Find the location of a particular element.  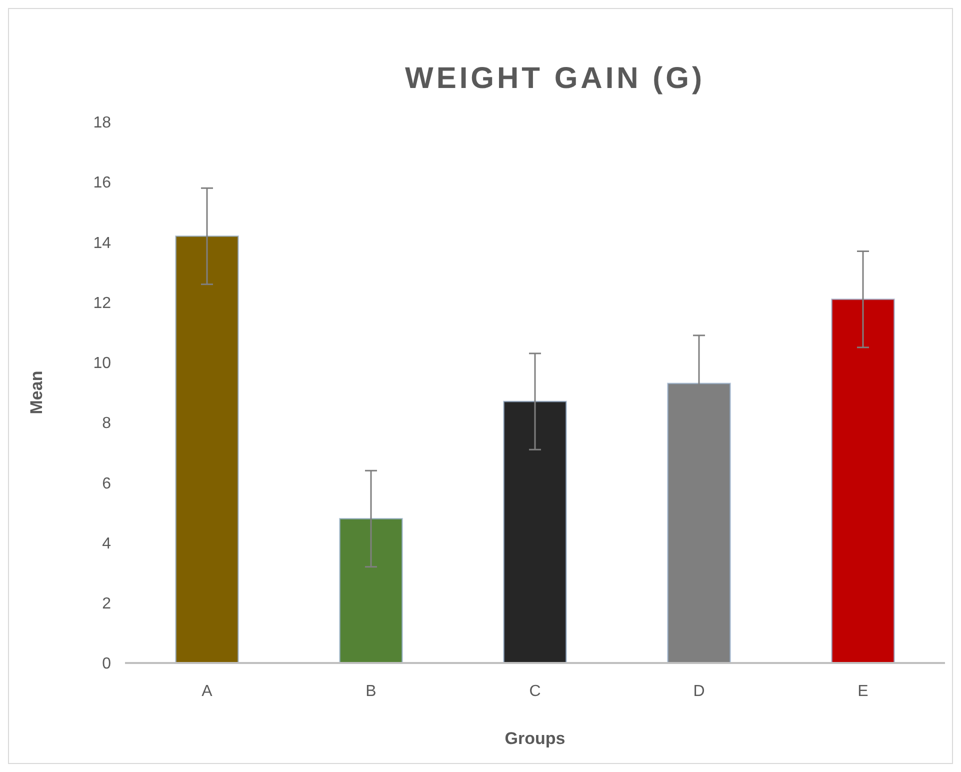

y-tick-label: 14 is located at coordinates (102, 243).